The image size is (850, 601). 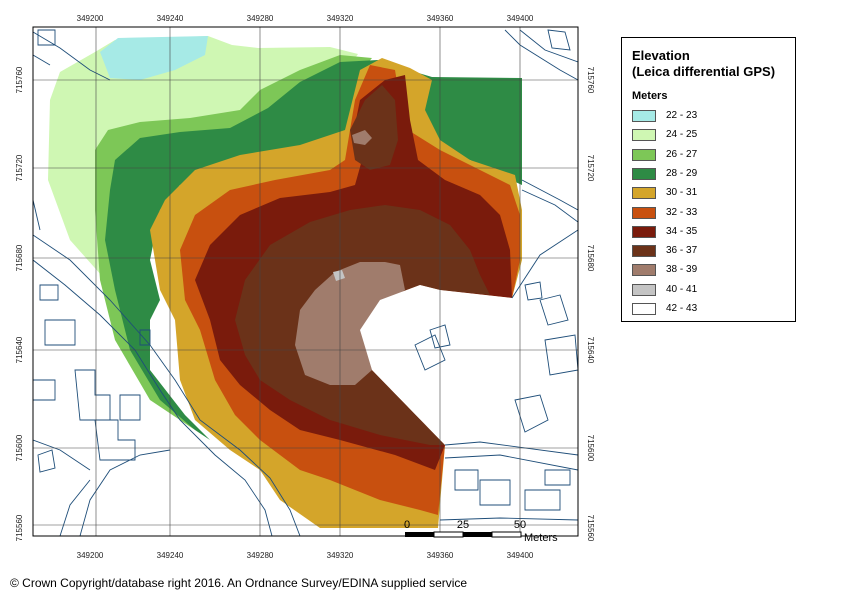 I want to click on y-tick-left: 715640, so click(x=19, y=349).